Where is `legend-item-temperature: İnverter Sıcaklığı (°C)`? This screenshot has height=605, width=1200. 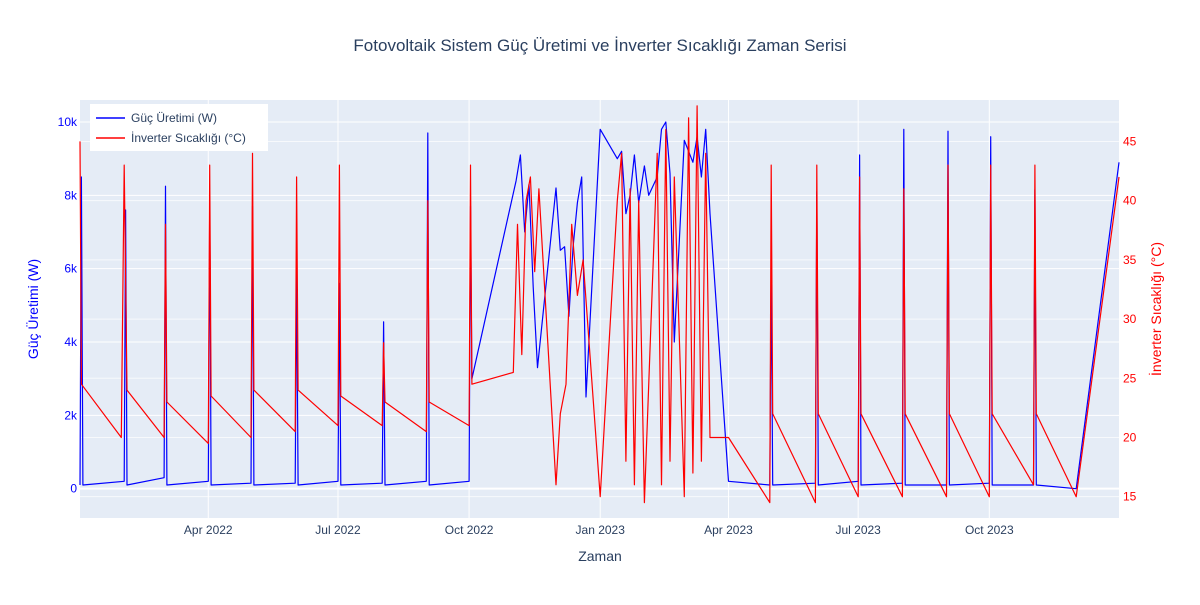
legend-item-temperature: İnverter Sıcaklığı (°C) is located at coordinates (171, 138).